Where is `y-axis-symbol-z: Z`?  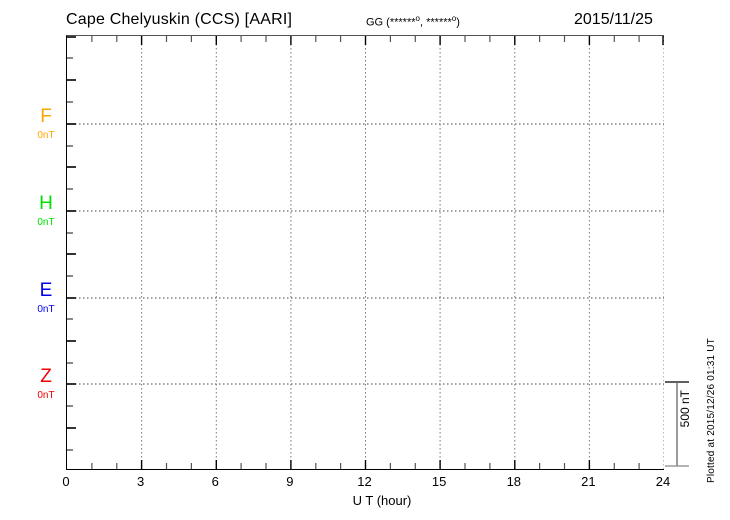
y-axis-symbol-z: Z is located at coordinates (46, 376).